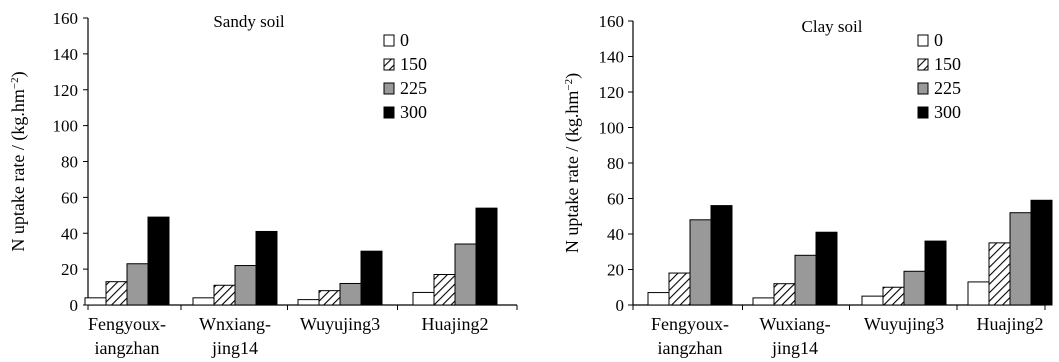  Describe the element at coordinates (832, 26) in the screenshot. I see `chart-title: Clay soil` at that location.